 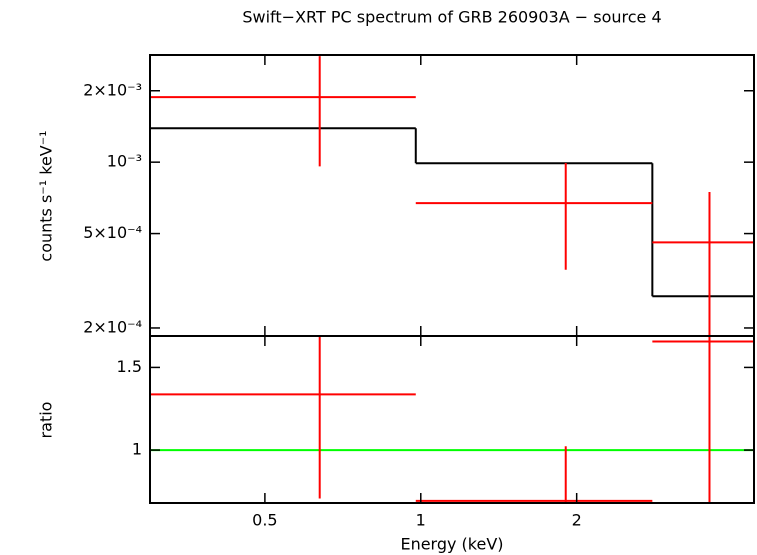 I want to click on x-tick-label: 1, so click(x=421, y=520).